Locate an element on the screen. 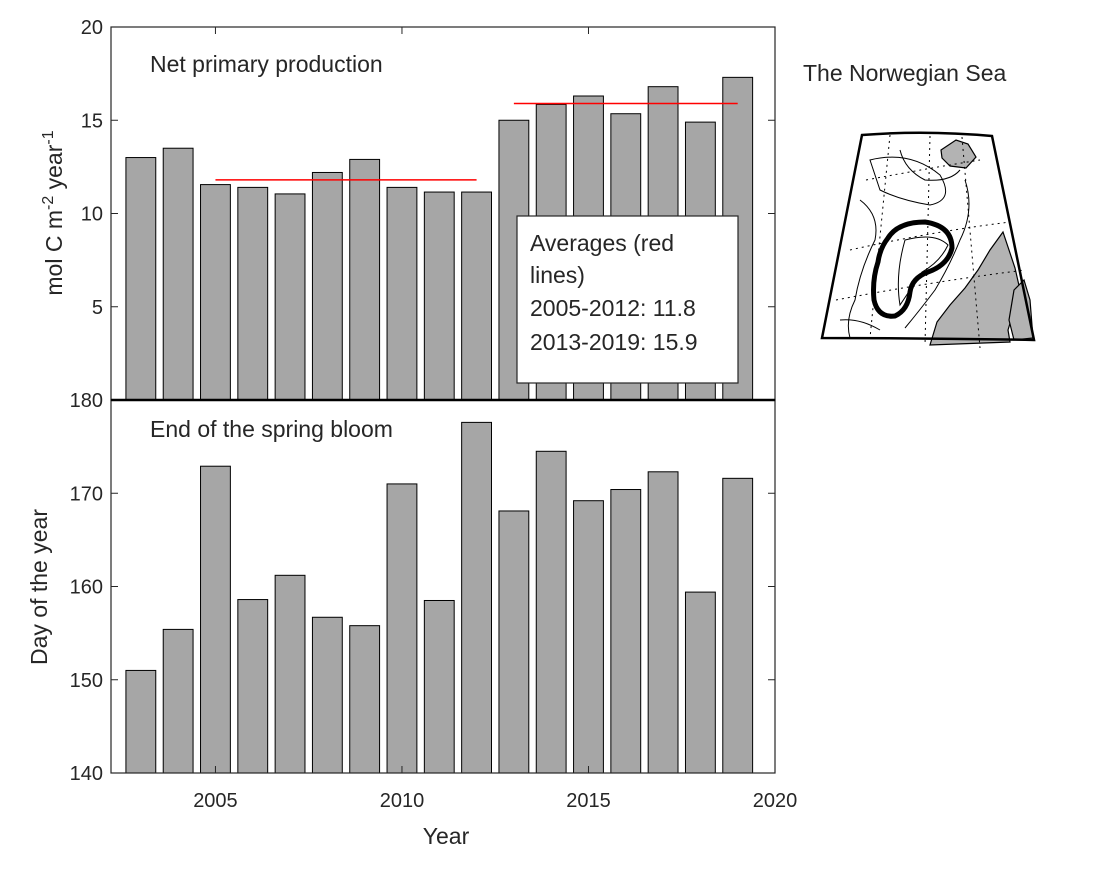 Image resolution: width=1108 pixels, height=882 pixels. npp-average-lines is located at coordinates (476, 141).